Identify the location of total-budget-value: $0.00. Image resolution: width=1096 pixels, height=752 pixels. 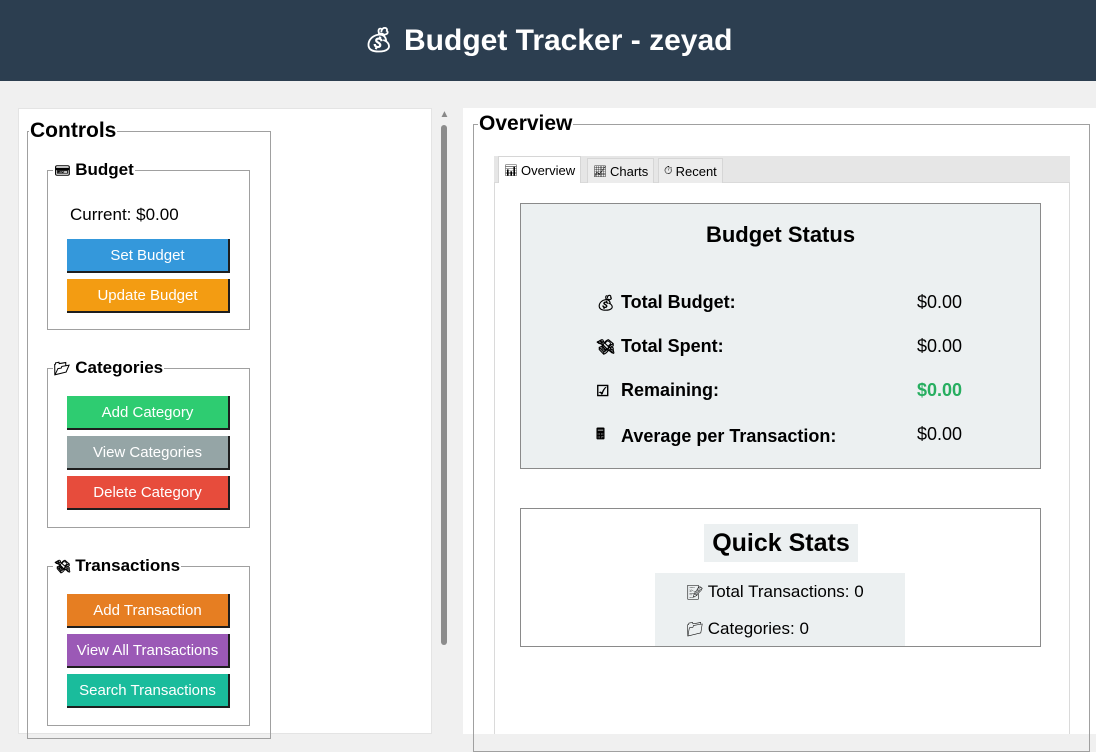
(940, 302).